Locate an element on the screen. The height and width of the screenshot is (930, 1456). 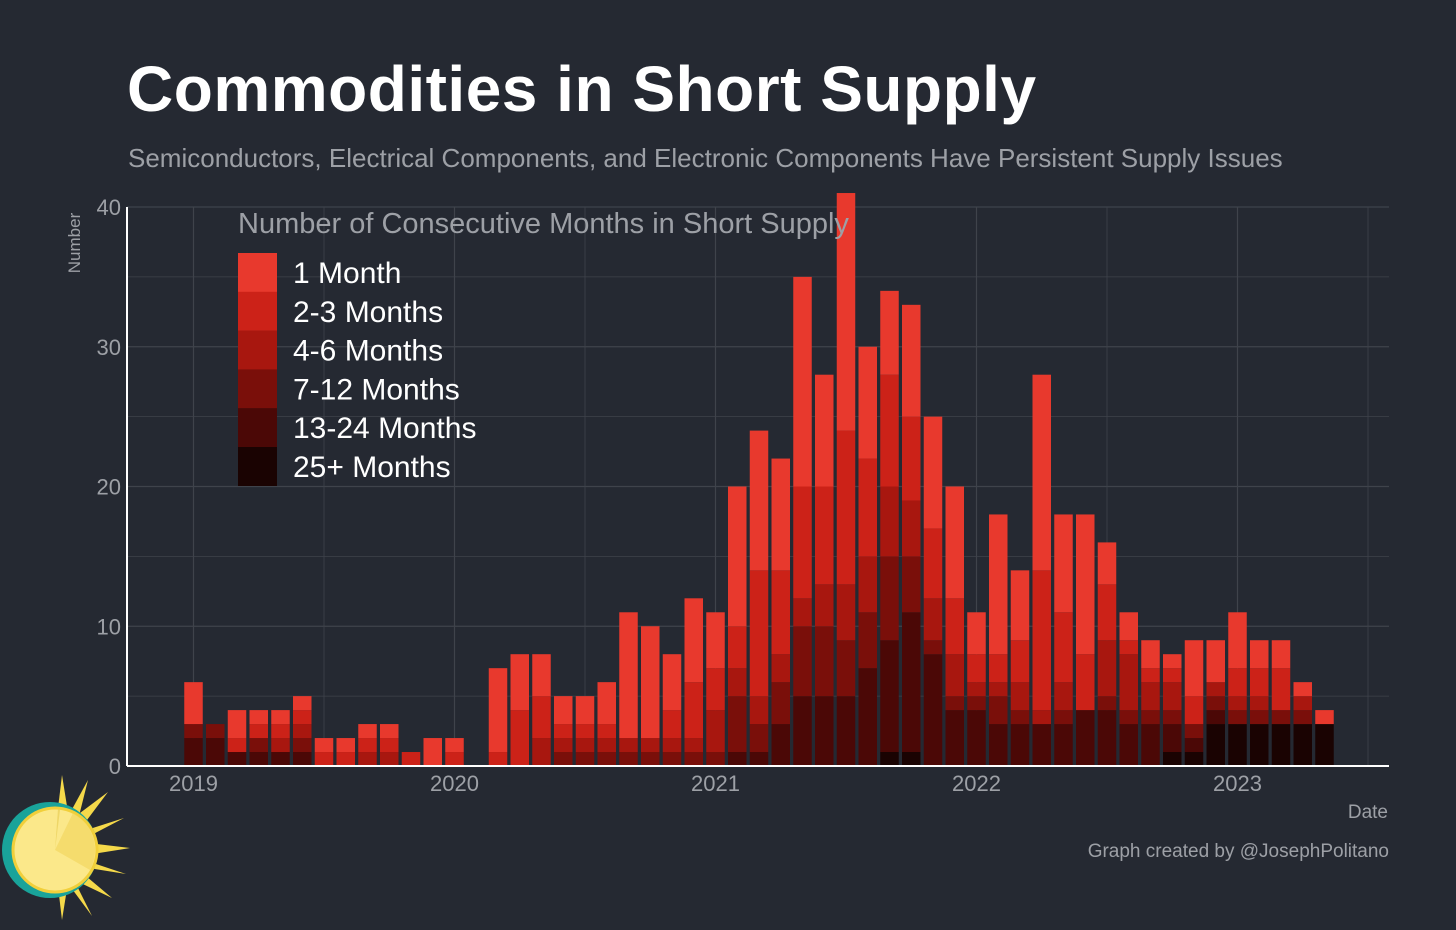
legend-label: 25+ Months is located at coordinates (372, 467).